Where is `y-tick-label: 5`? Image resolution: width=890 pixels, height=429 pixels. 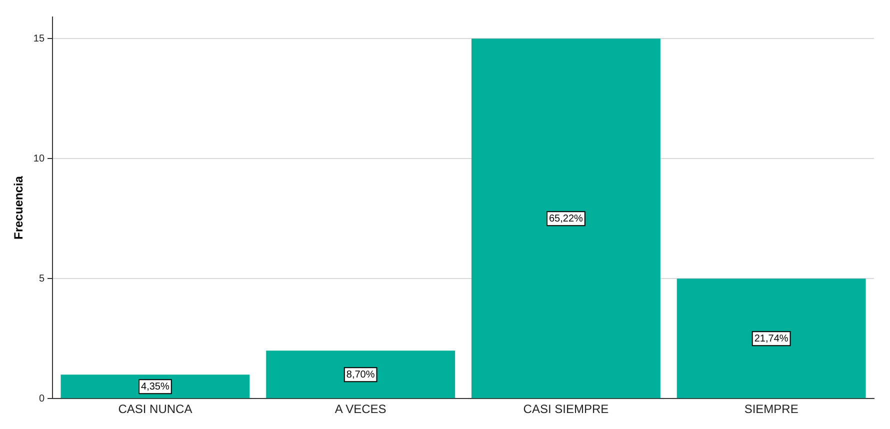 y-tick-label: 5 is located at coordinates (41, 278).